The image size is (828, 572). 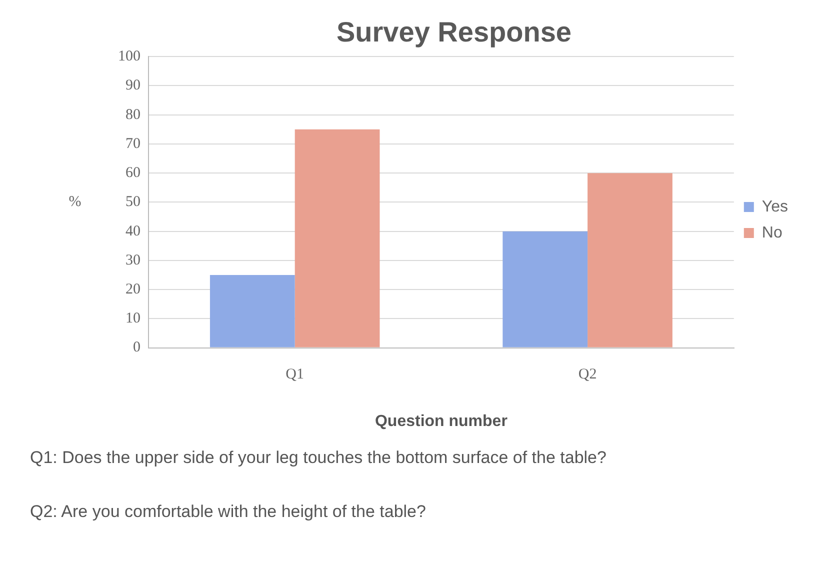 What do you see at coordinates (454, 32) in the screenshot?
I see `chart-title: Survey Response` at bounding box center [454, 32].